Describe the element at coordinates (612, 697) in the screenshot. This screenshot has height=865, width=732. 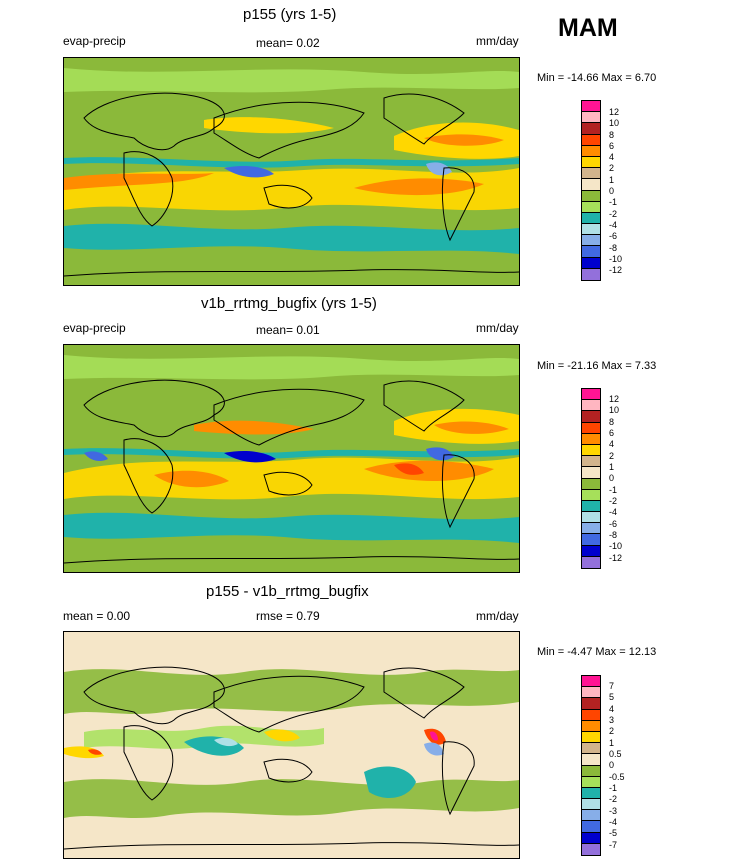
I see `panel-3-tick: 5` at that location.